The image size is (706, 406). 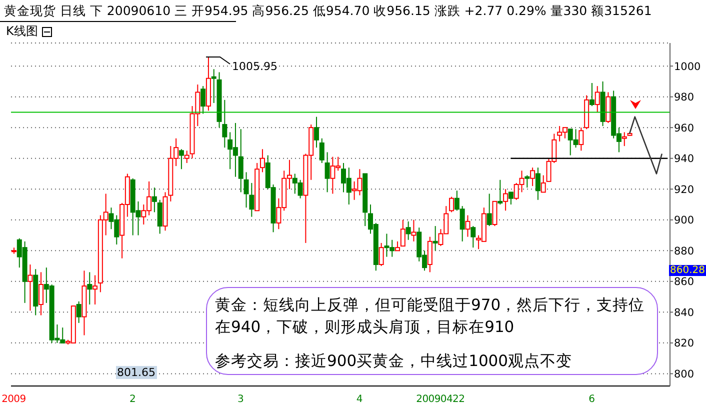 I want to click on x-tick-label: 3, so click(x=241, y=399).